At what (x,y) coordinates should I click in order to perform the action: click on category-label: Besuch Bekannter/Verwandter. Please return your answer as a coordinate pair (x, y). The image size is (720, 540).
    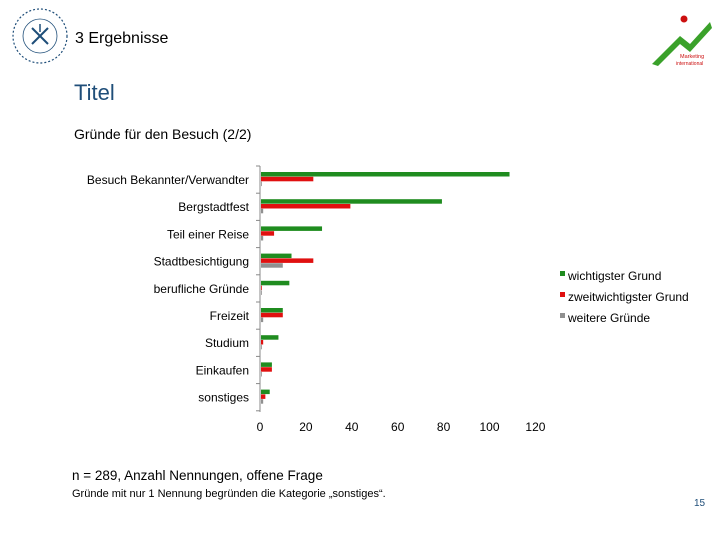
    Looking at the image, I should click on (168, 180).